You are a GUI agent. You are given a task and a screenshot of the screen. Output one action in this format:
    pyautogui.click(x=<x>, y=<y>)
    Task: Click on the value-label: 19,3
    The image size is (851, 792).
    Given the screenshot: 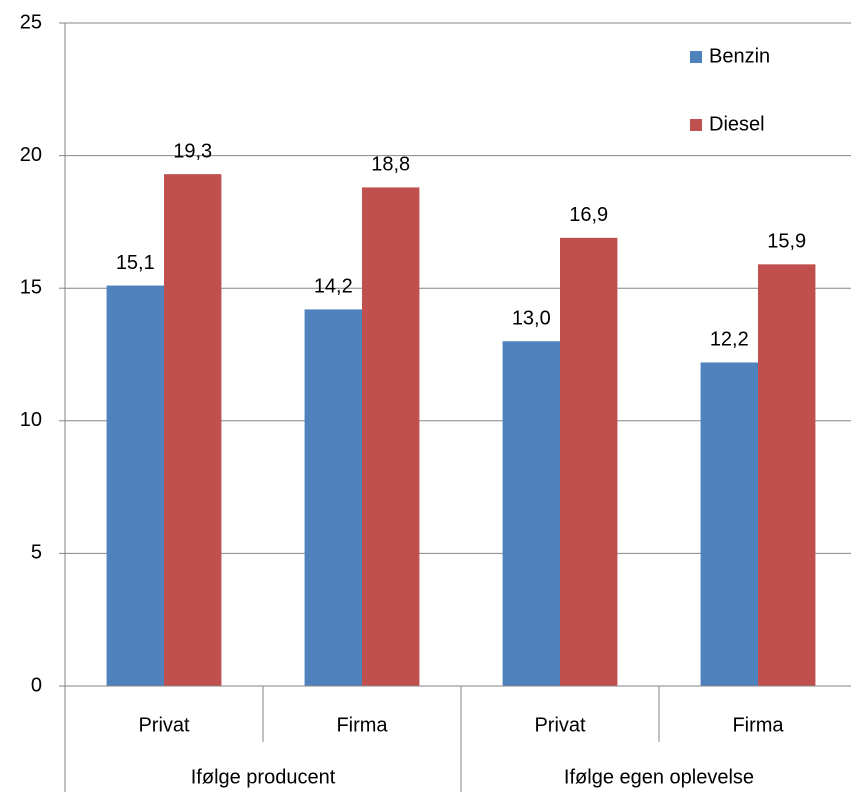 What is the action you would take?
    pyautogui.click(x=192, y=151)
    